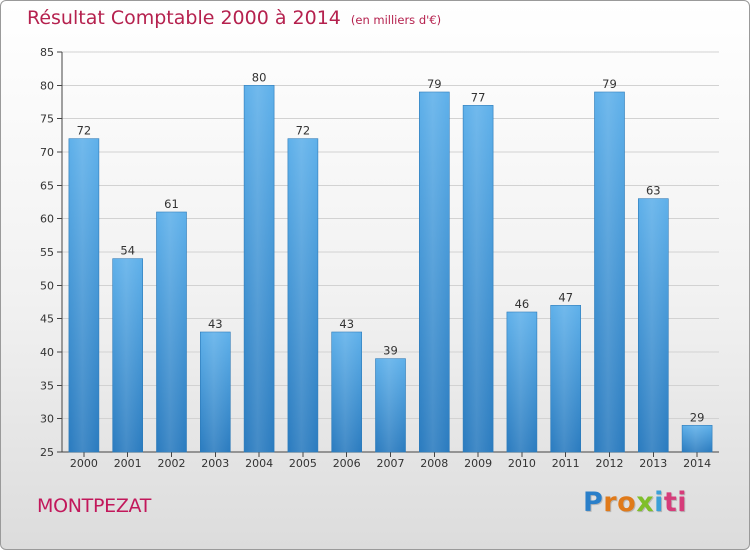 This screenshot has width=750, height=550. I want to click on chart-title-main: Résultat Comptable 2000 à 2014, so click(184, 18).